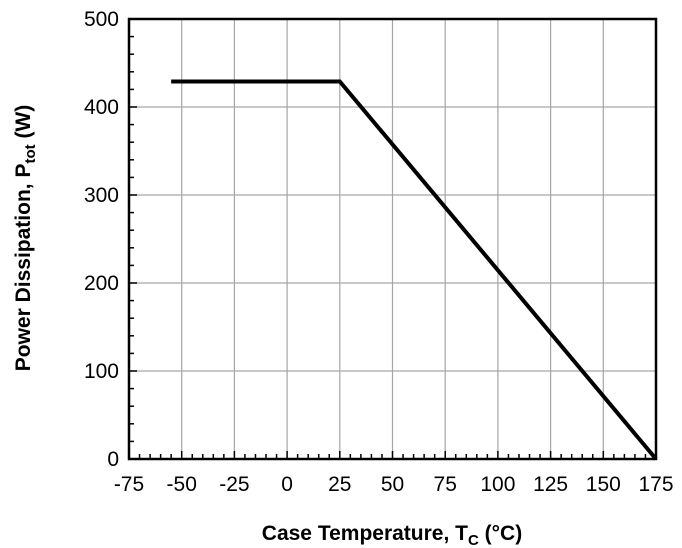  Describe the element at coordinates (445, 484) in the screenshot. I see `x-tick-label: 75` at that location.